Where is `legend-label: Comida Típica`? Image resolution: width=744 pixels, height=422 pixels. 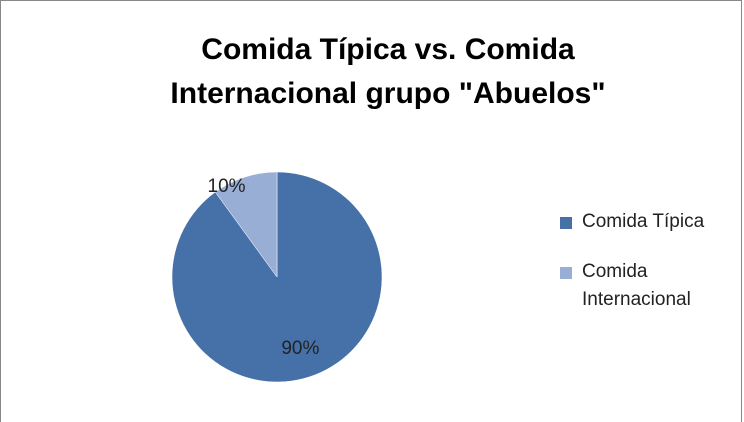 legend-label: Comida Típica is located at coordinates (643, 221).